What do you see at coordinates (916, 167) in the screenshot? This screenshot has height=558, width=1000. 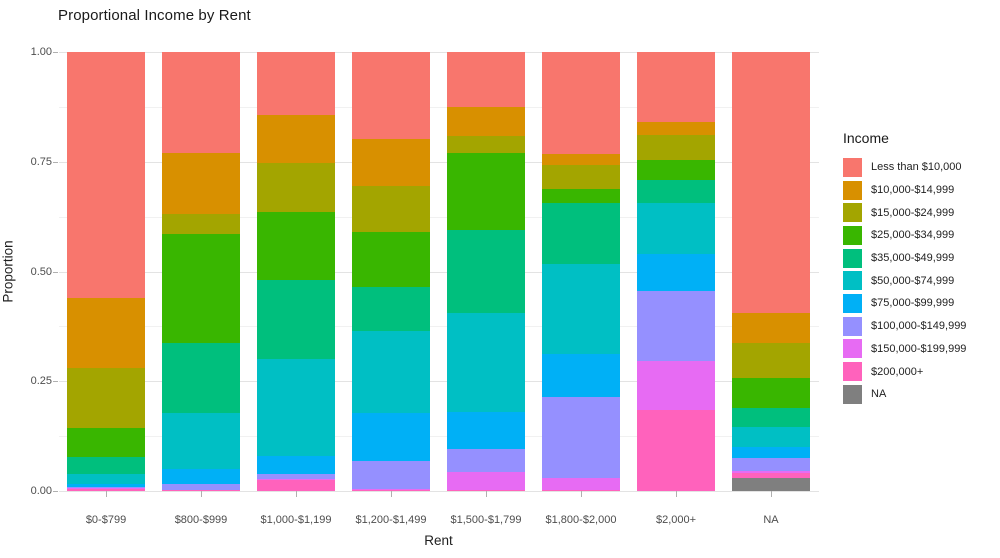 I see `legend-label: Less than $10,000` at bounding box center [916, 167].